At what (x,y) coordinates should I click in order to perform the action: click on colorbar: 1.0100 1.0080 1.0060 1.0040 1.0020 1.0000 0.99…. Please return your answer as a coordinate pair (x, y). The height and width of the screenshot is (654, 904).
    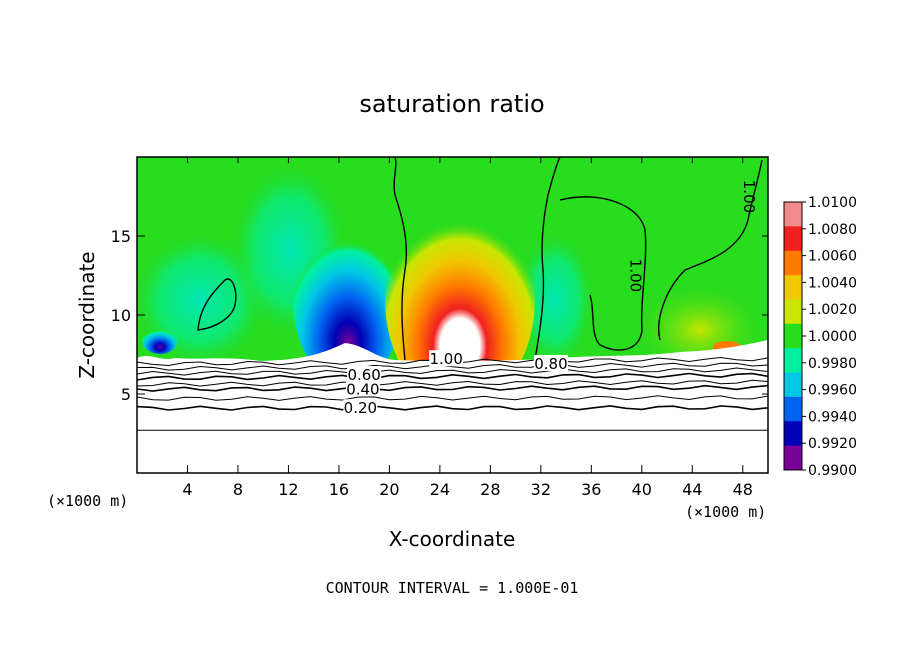
    Looking at the image, I should click on (820, 337).